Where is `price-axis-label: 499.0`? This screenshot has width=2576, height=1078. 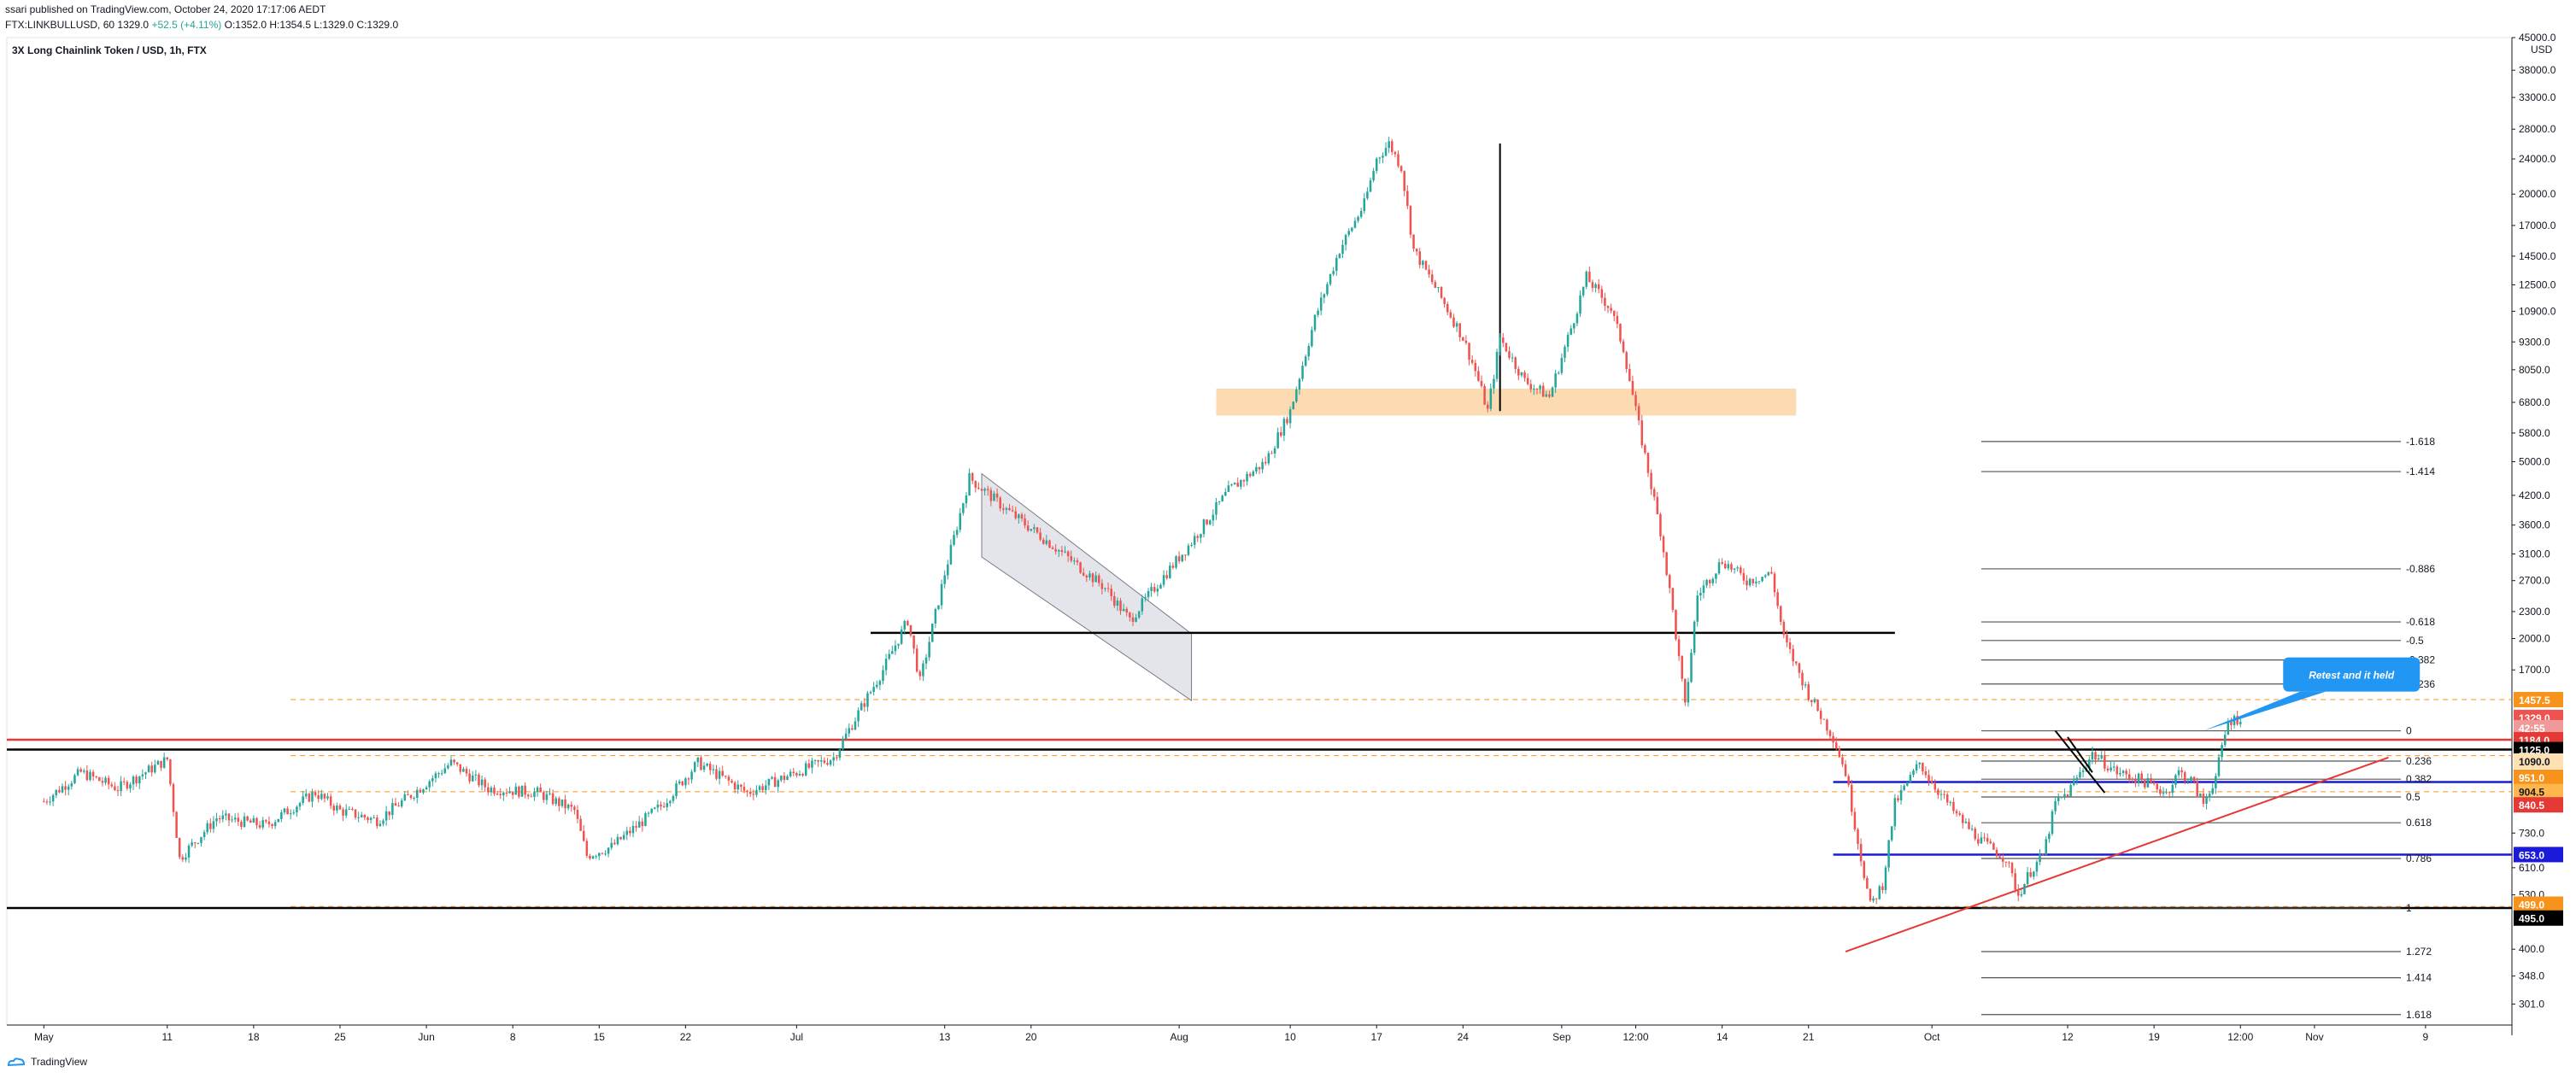 price-axis-label: 499.0 is located at coordinates (2531, 905).